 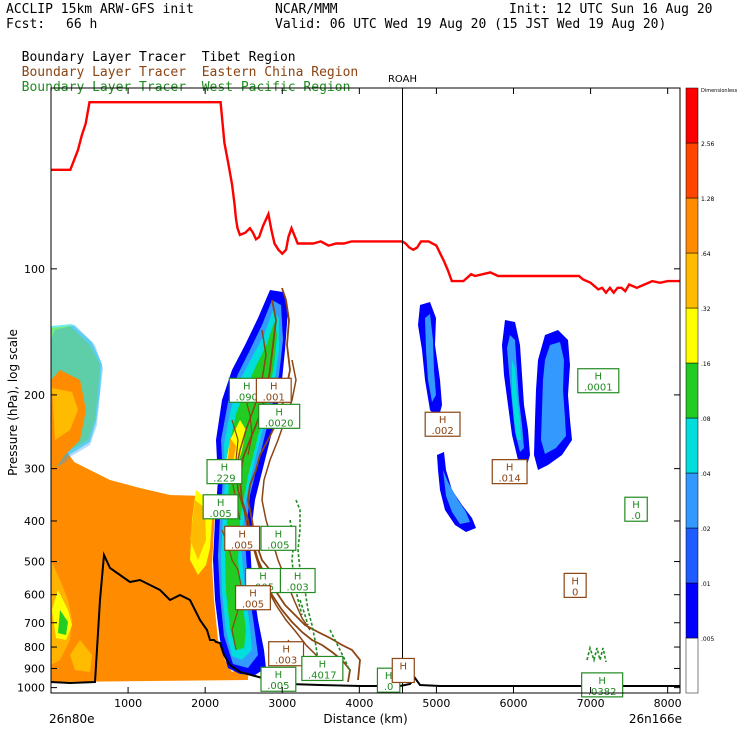 What do you see at coordinates (205, 703) in the screenshot?
I see `x-tick-label: 2000` at bounding box center [205, 703].